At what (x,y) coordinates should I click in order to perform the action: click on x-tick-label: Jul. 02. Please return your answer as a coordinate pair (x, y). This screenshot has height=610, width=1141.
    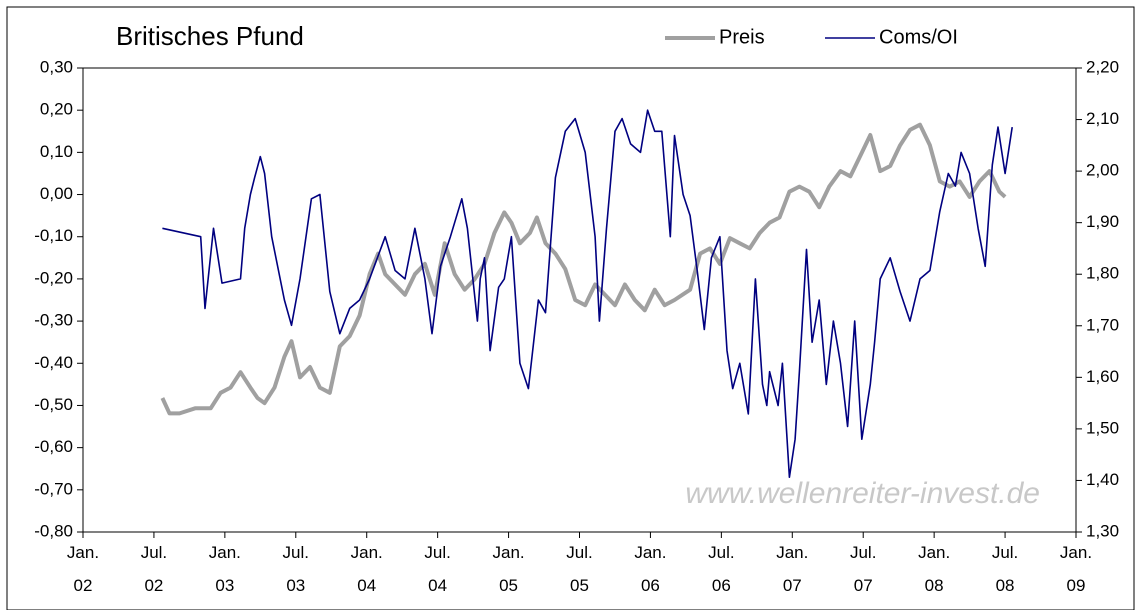
    Looking at the image, I should click on (154, 569).